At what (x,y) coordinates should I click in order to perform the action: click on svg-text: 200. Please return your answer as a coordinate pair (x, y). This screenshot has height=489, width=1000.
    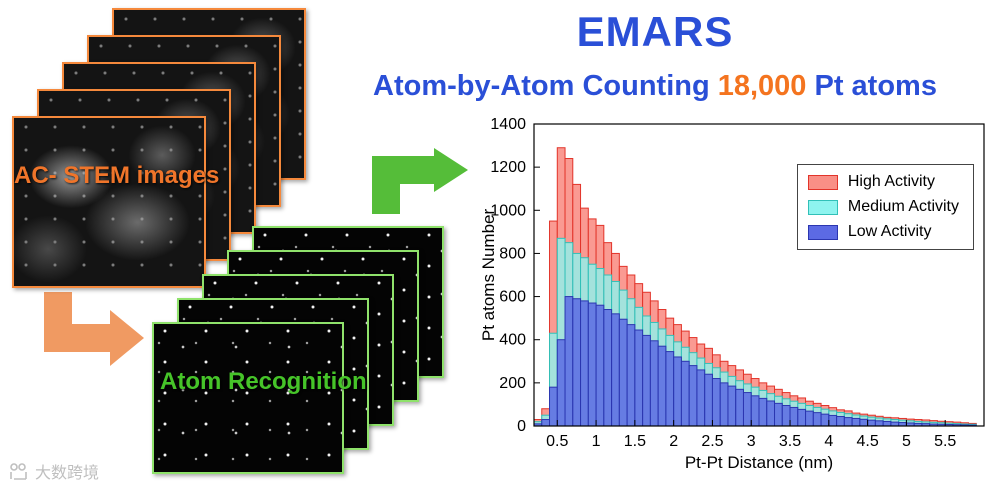
    Looking at the image, I should click on (512, 383).